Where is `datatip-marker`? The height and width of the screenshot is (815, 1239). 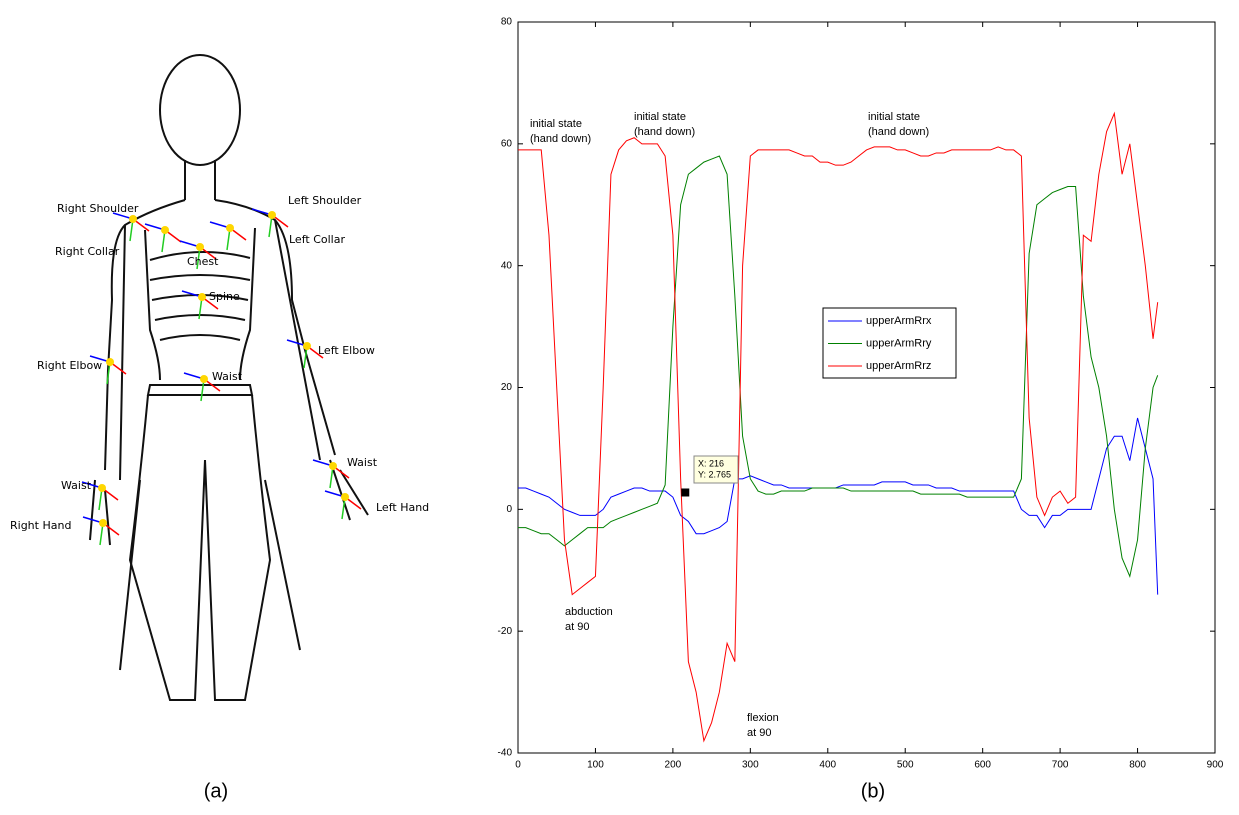
datatip-marker is located at coordinates (685, 492).